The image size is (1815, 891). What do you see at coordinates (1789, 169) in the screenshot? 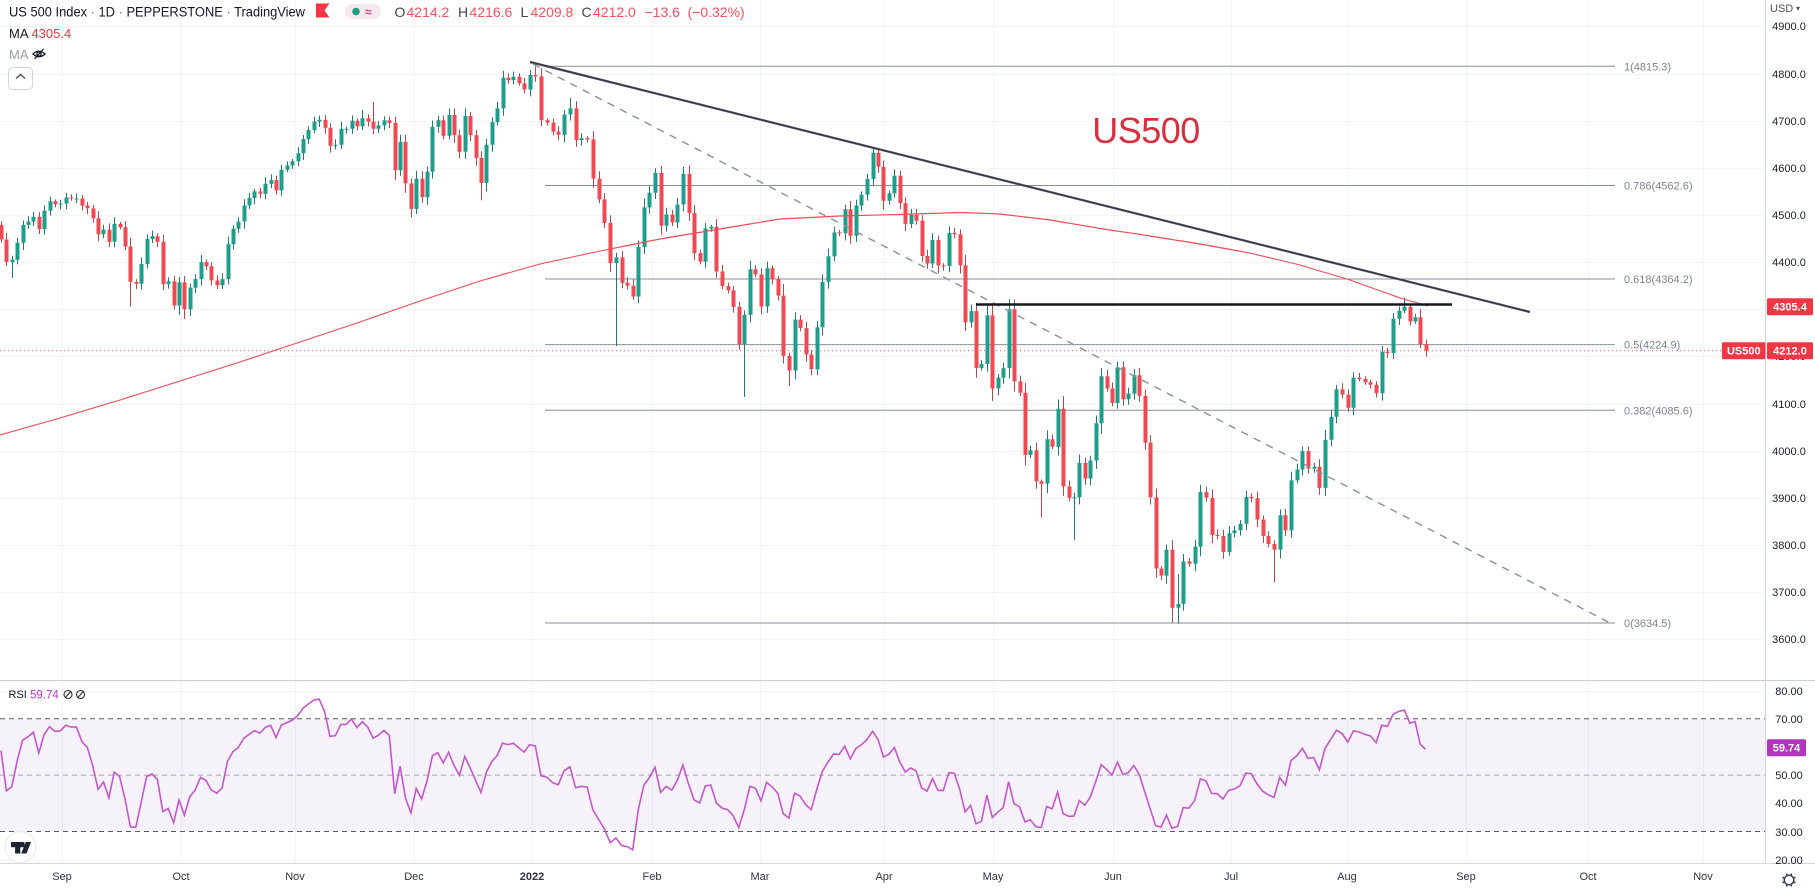
I see `svg-text: 4600.0` at bounding box center [1789, 169].